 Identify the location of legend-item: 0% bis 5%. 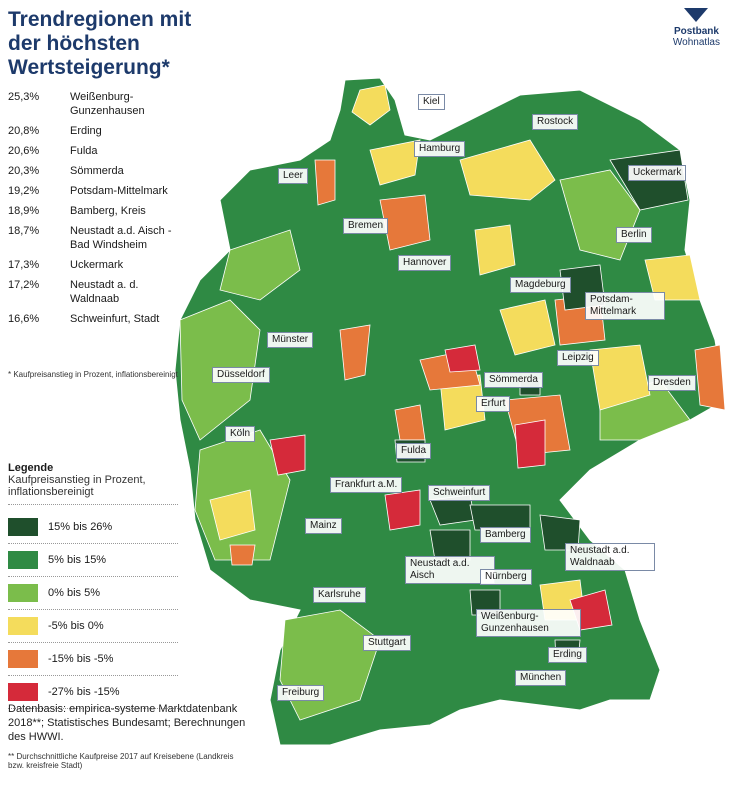
(93, 593).